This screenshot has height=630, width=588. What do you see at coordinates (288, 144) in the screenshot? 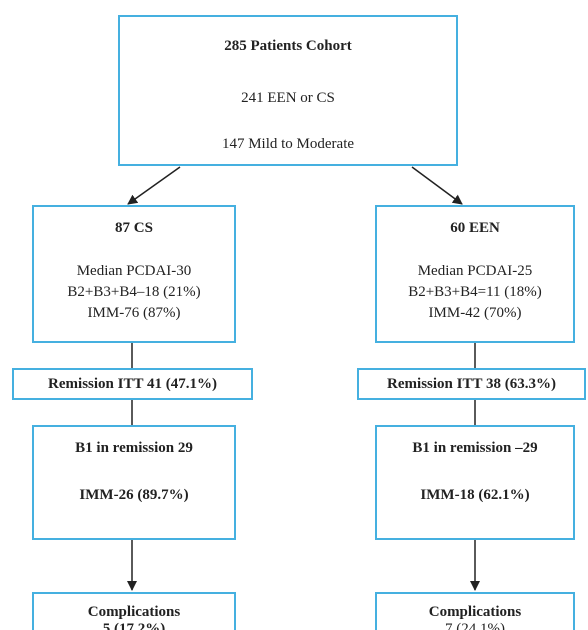
I see `box-text: 147 Mild to Moderate` at bounding box center [288, 144].